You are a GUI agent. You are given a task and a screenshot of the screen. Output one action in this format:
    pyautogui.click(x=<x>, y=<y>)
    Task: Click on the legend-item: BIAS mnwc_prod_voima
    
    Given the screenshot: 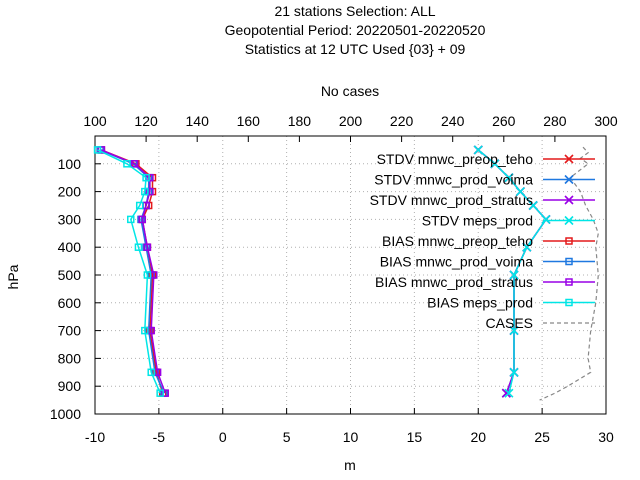 What is the action you would take?
    pyautogui.click(x=487, y=262)
    